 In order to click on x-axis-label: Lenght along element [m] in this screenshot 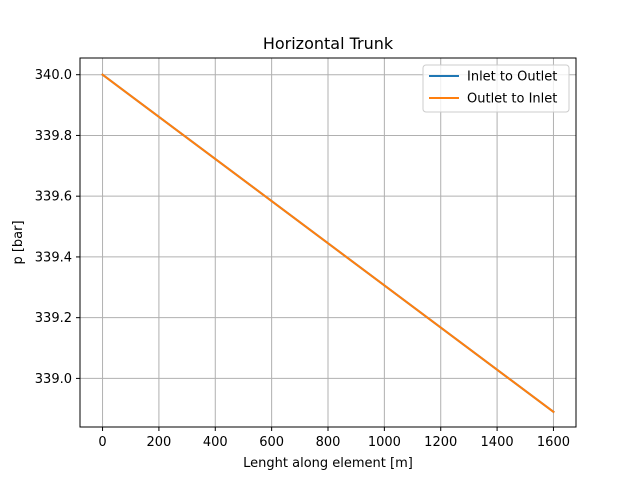, I will do `click(328, 463)`.